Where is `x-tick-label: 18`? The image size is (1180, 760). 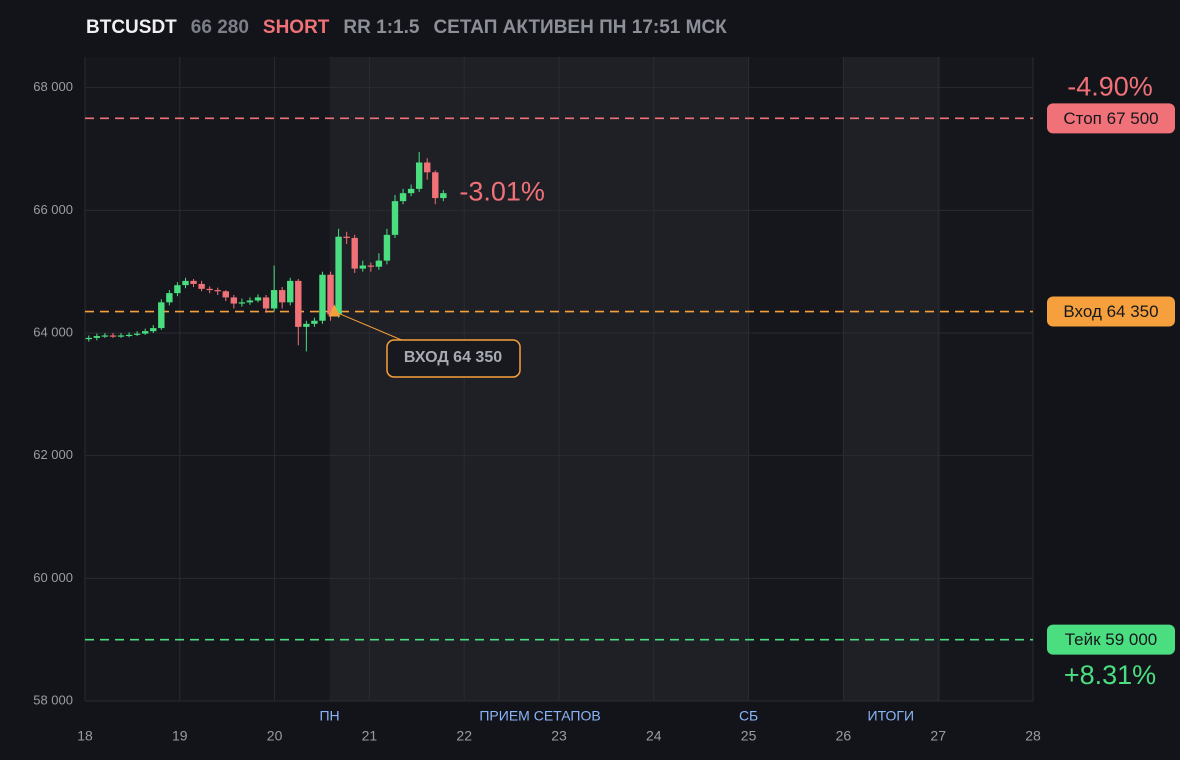 x-tick-label: 18 is located at coordinates (85, 736).